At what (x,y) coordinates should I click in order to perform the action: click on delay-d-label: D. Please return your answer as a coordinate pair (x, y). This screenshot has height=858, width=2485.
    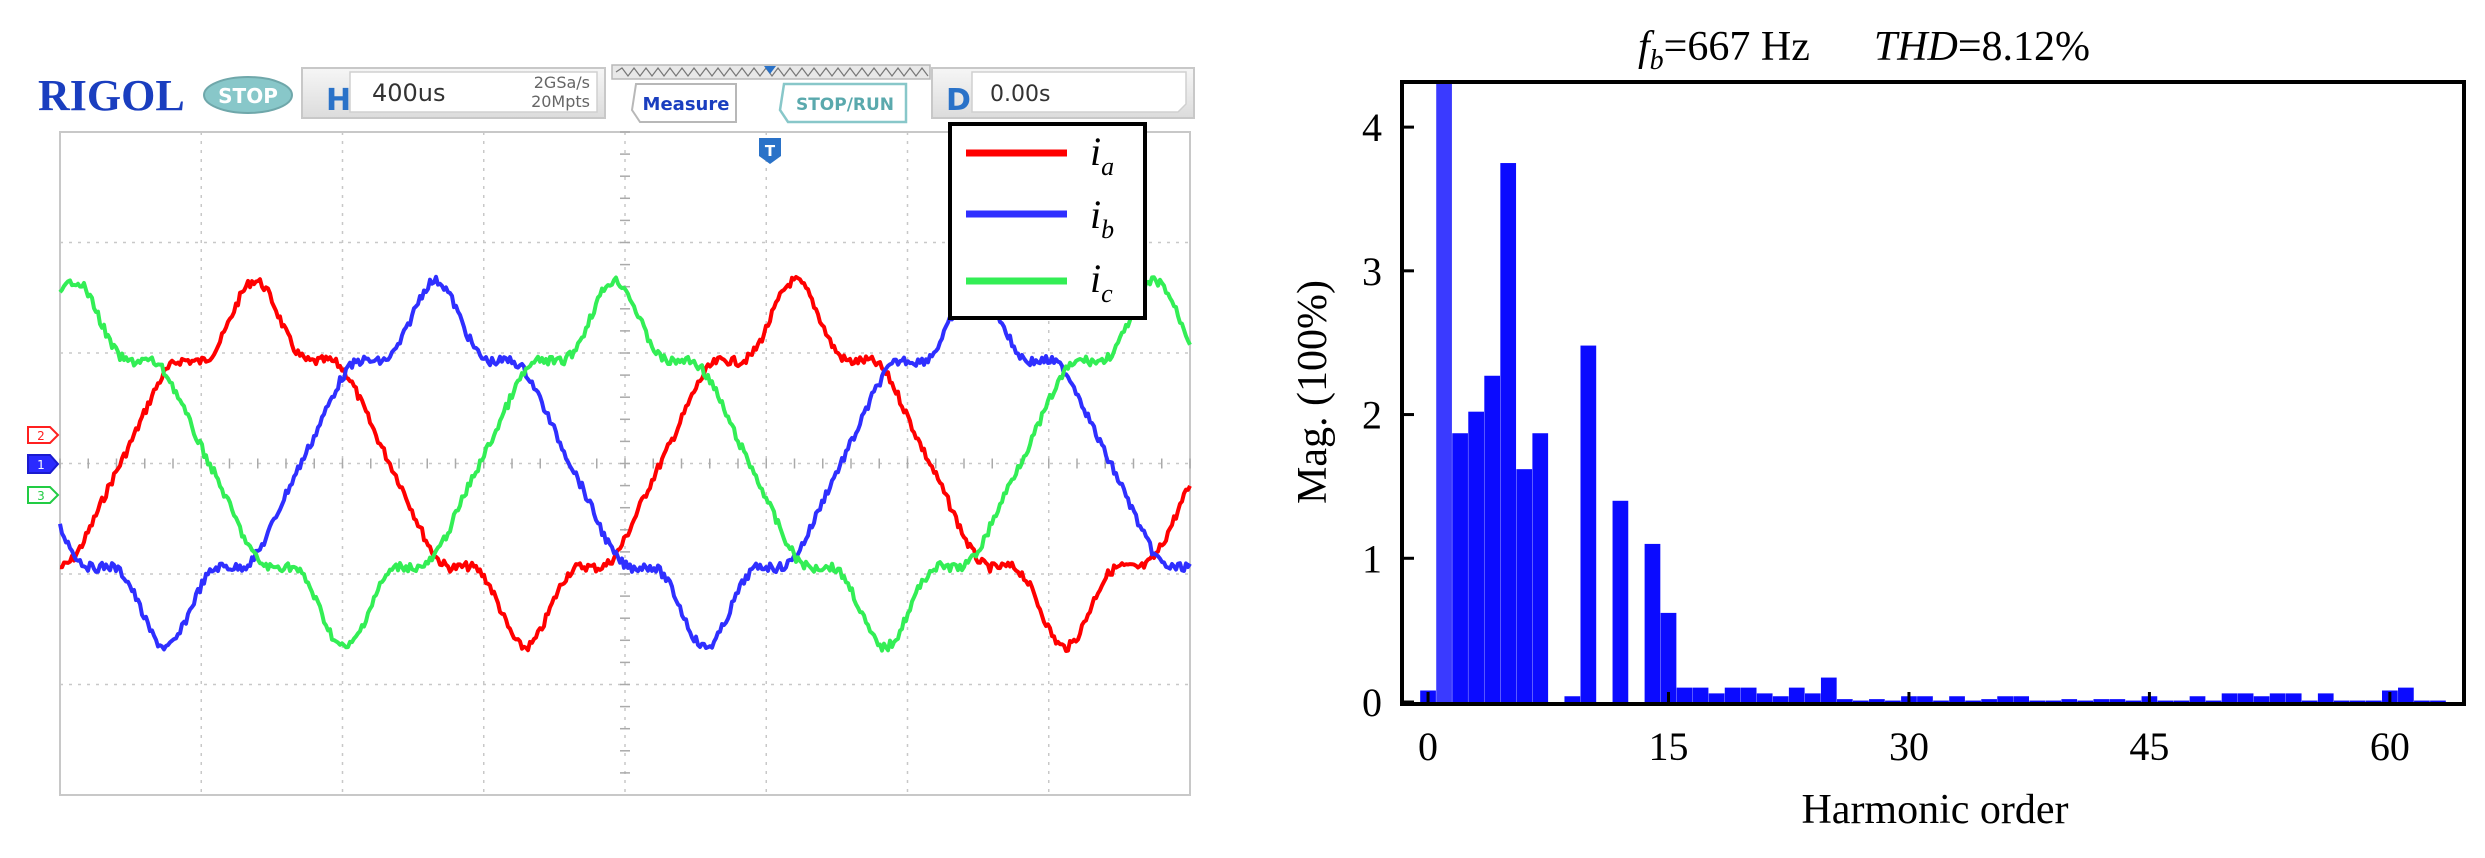
    Looking at the image, I should click on (958, 100).